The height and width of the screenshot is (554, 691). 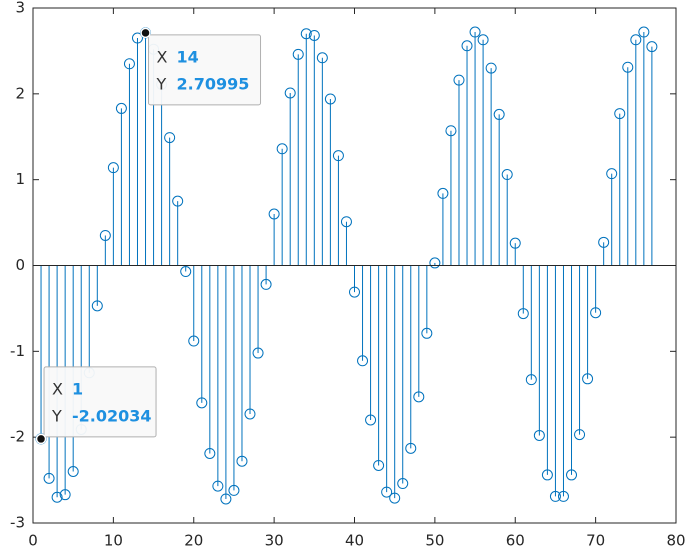 I want to click on y-tick-label: -3, so click(x=17, y=523).